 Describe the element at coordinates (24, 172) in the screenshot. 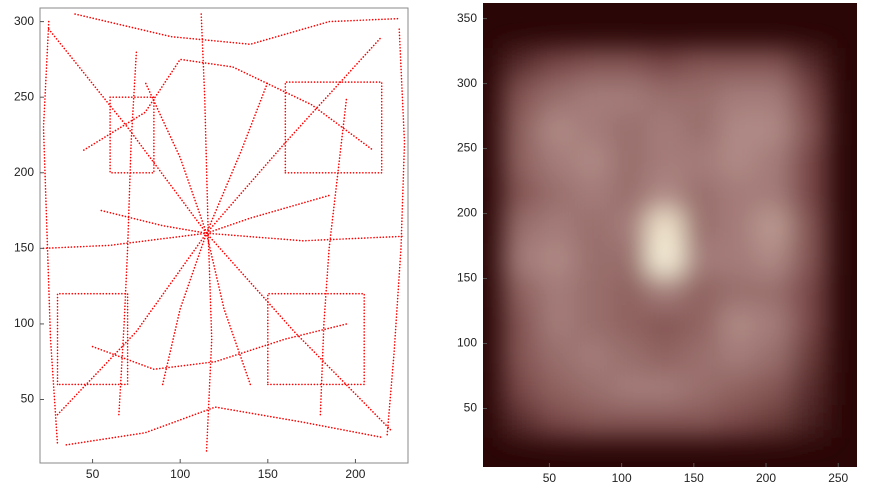

I see `y-tick-label: 200` at that location.